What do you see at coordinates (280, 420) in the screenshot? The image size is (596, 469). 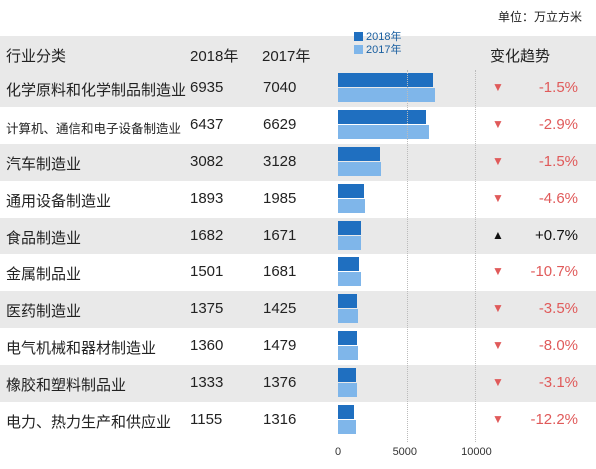 I see `value-2017: 1316` at bounding box center [280, 420].